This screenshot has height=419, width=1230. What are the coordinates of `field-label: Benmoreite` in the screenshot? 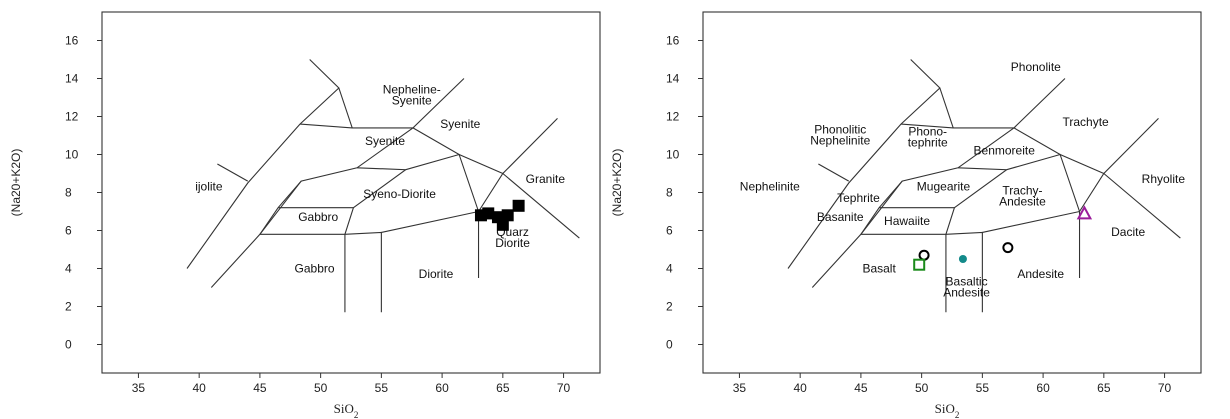 It's located at (1005, 151).